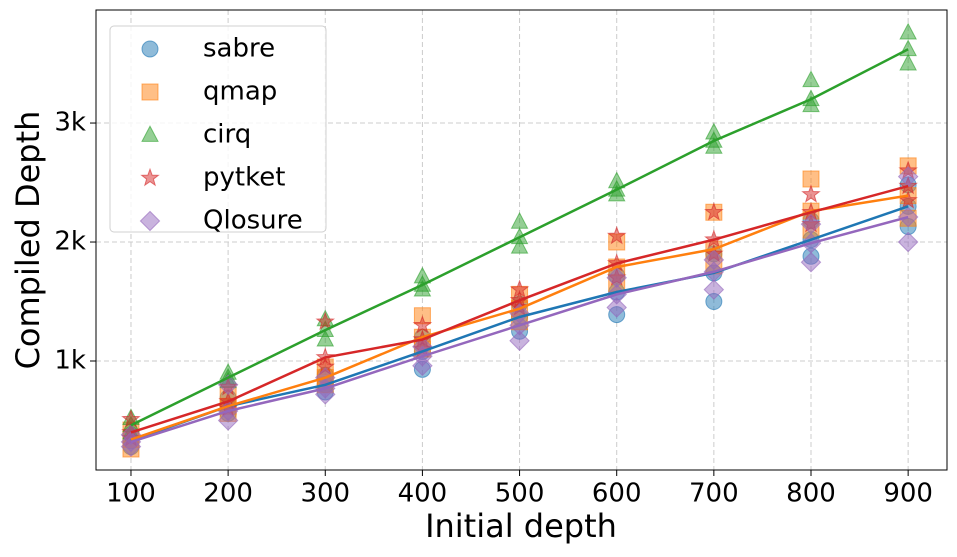  I want to click on x-tick-label: 200, so click(228, 494).